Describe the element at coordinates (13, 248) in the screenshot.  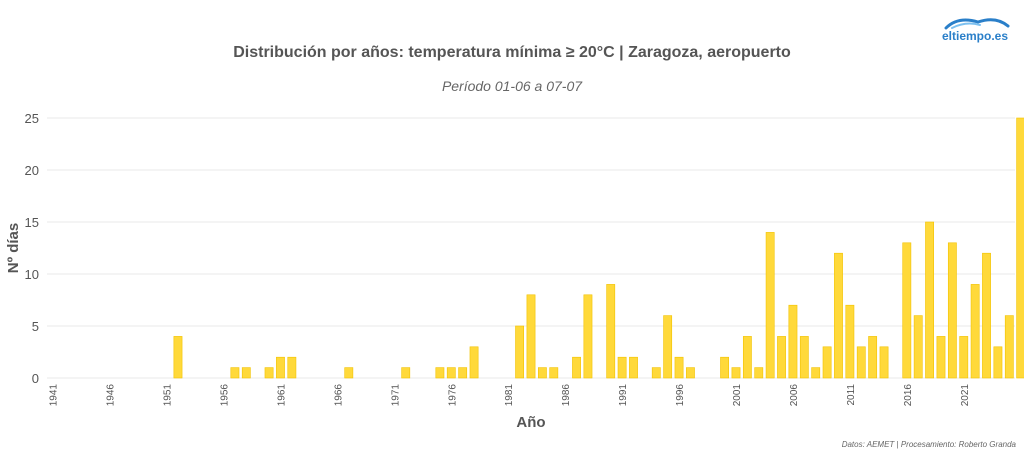
I see `y-axis-label: Nº días` at that location.